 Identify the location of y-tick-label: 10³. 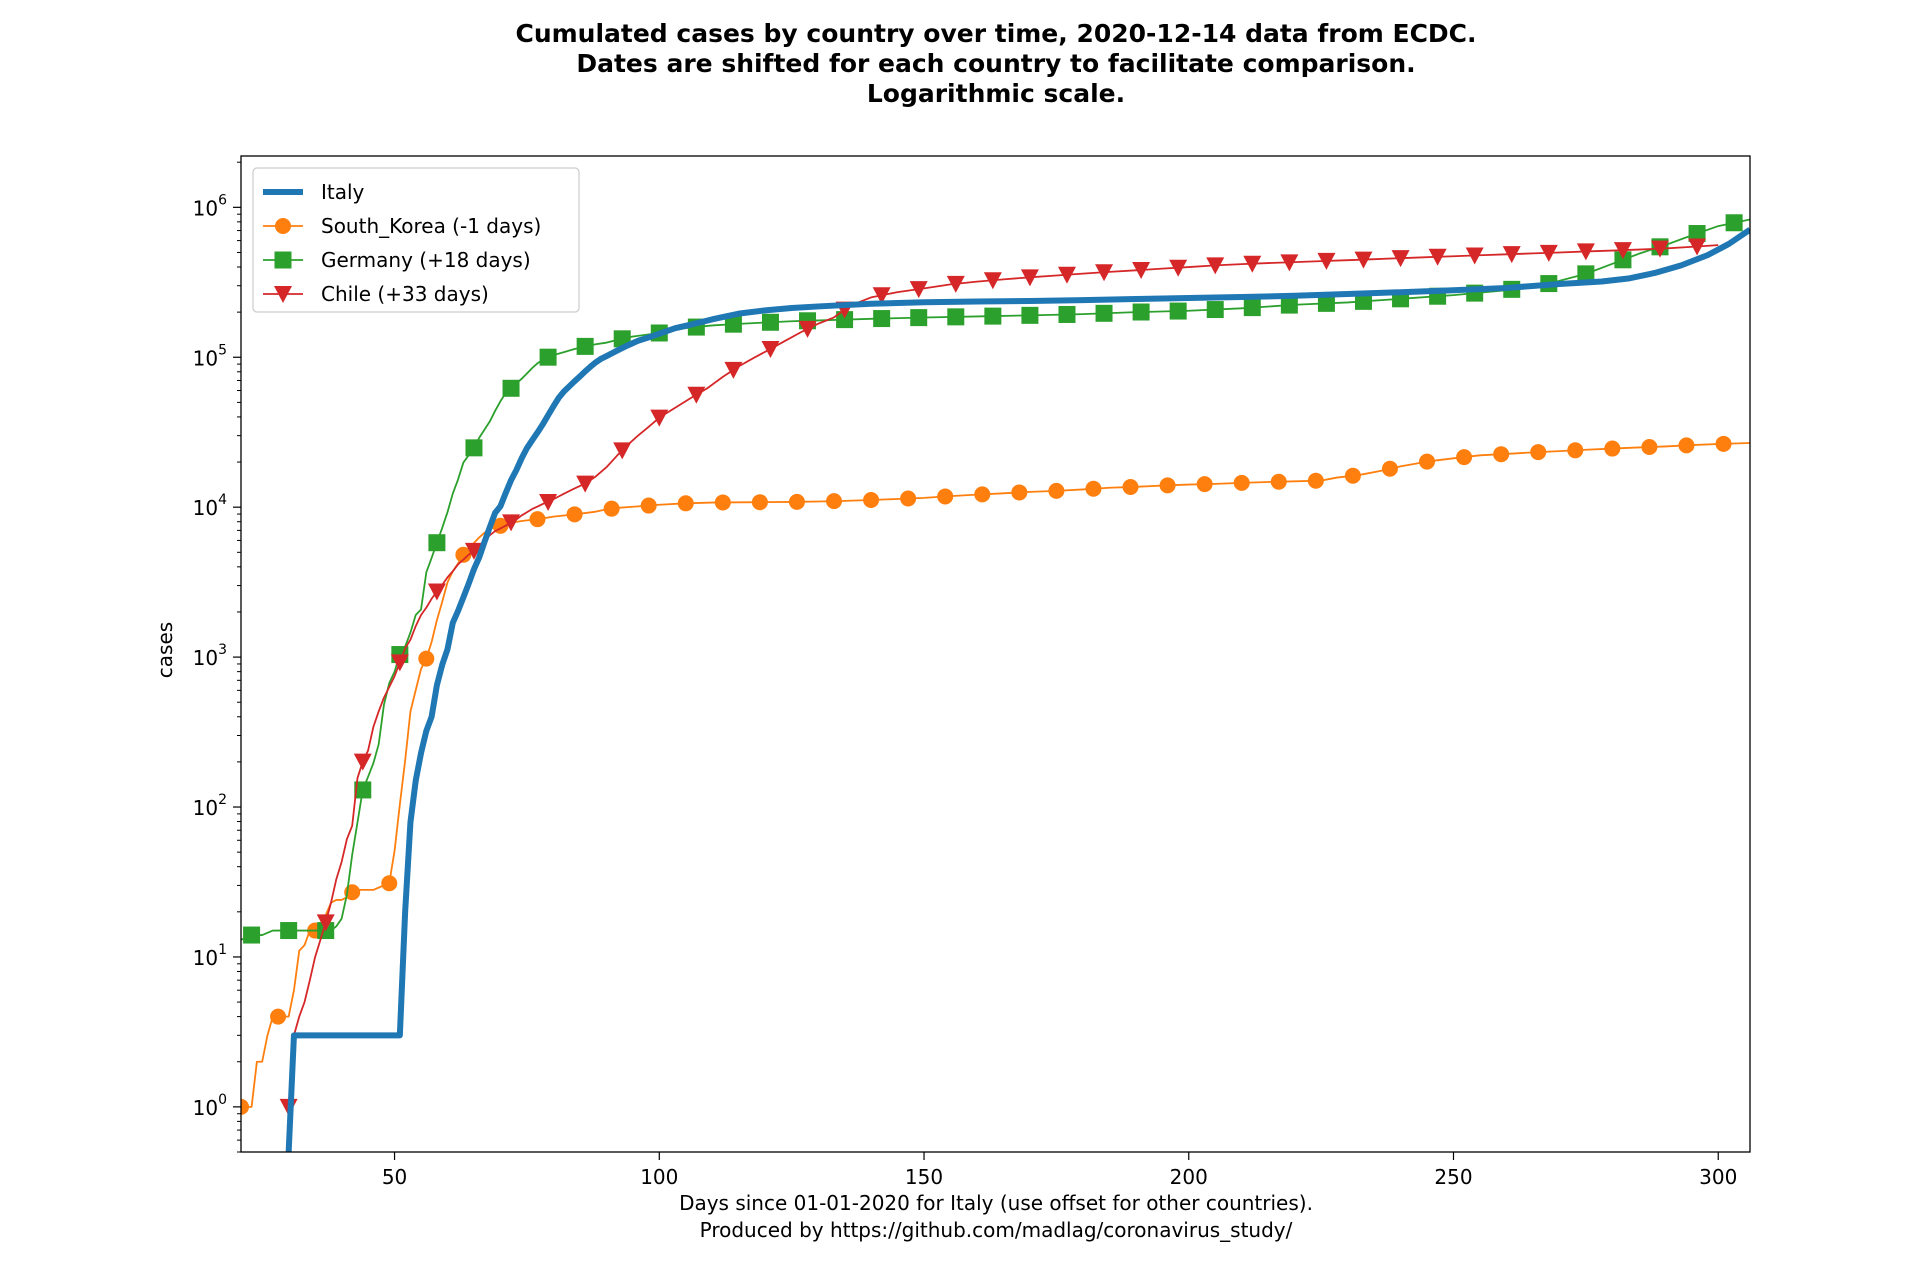
(210, 656).